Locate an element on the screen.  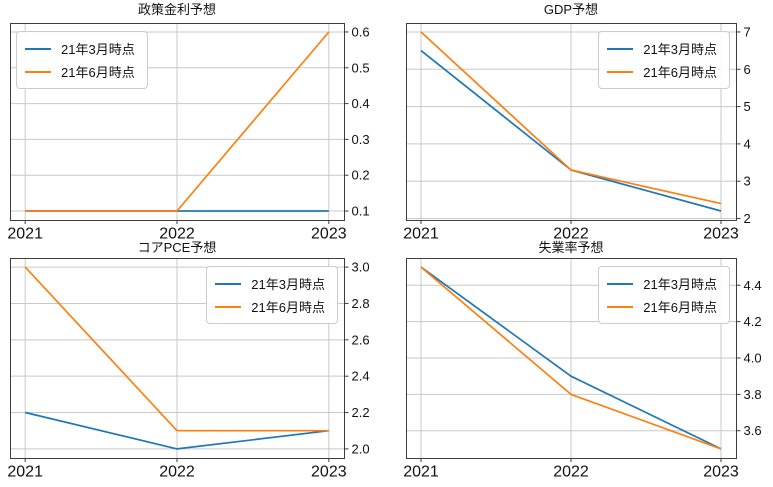
subplot-title-gdp: GDP予想 is located at coordinates (571, 9).